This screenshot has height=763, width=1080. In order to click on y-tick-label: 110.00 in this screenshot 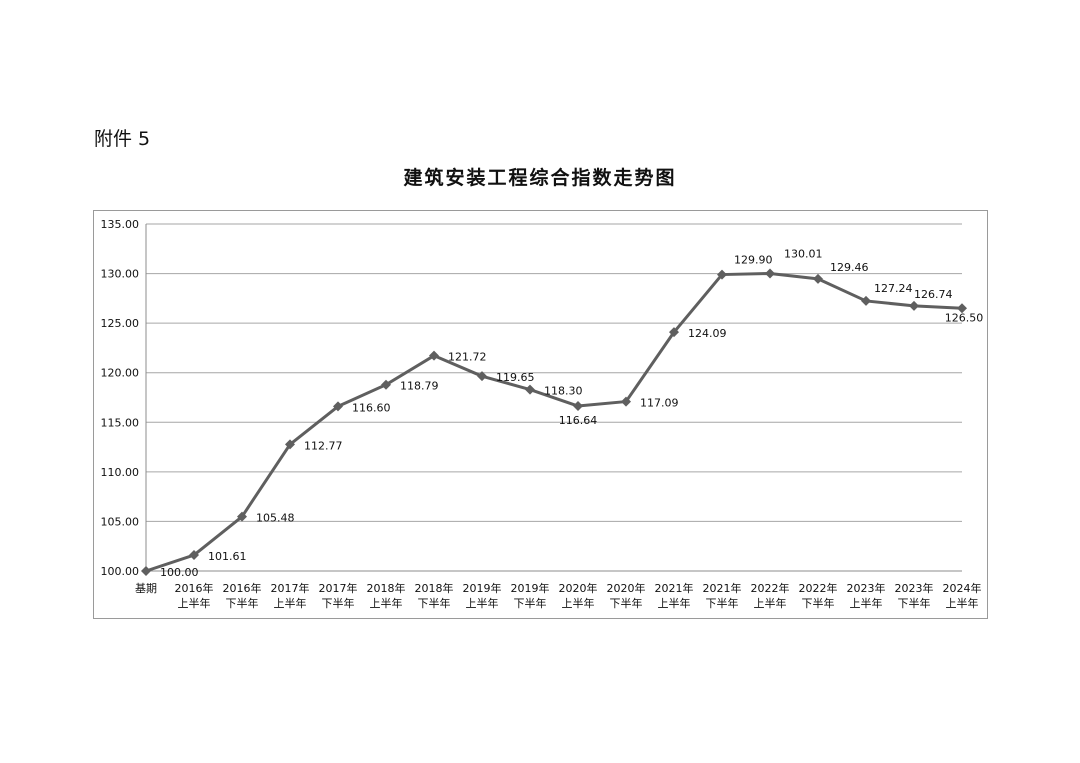, I will do `click(120, 472)`.